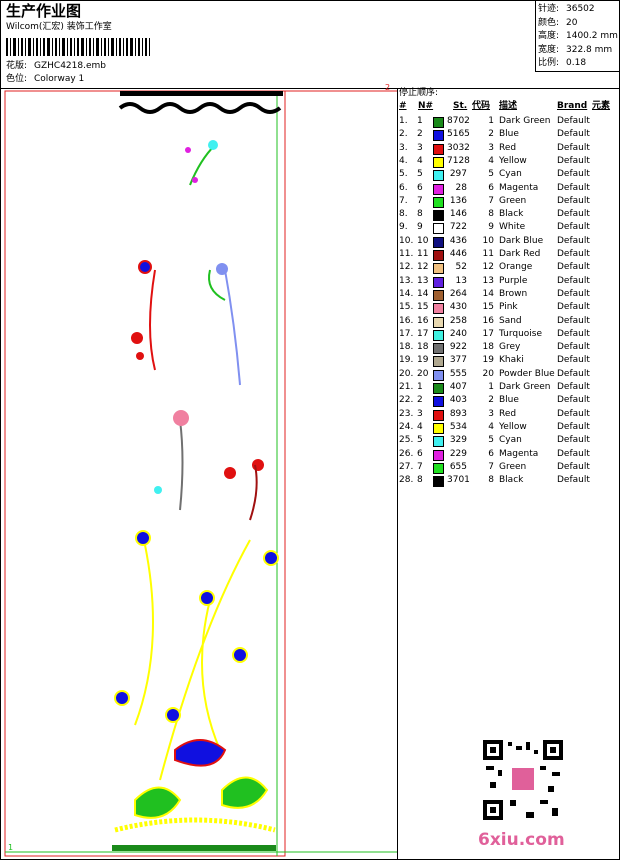 The height and width of the screenshot is (860, 620). I want to click on stitches: 264, so click(458, 293).